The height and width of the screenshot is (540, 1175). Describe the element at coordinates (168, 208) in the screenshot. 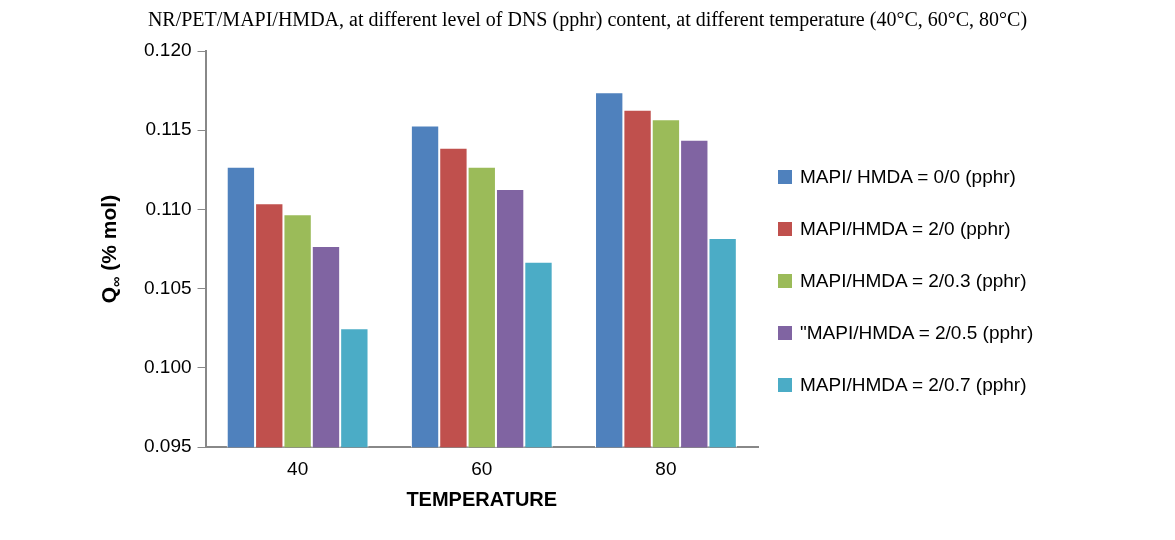

I see `y-tick-label: 0.110` at that location.